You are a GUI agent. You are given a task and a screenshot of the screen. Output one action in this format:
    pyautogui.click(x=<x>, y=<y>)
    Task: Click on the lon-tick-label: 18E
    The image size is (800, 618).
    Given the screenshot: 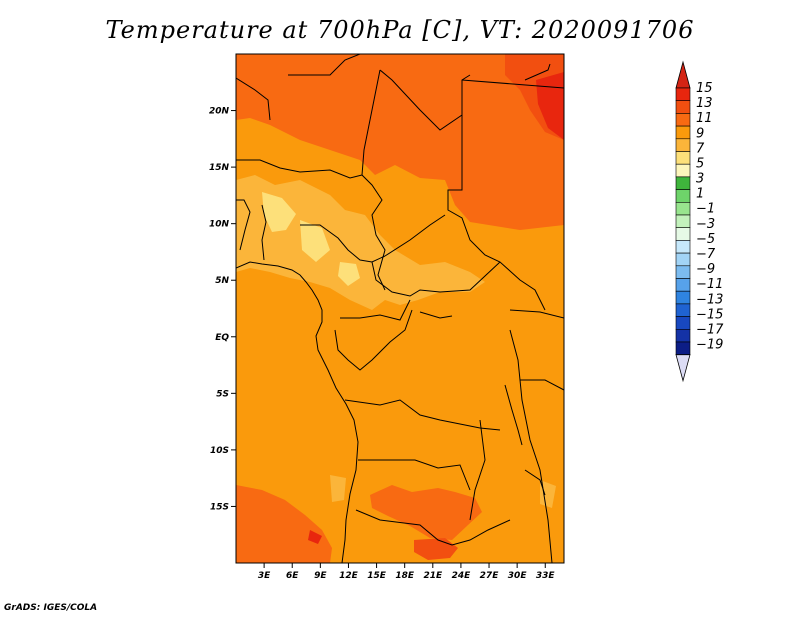 What is the action you would take?
    pyautogui.click(x=405, y=576)
    